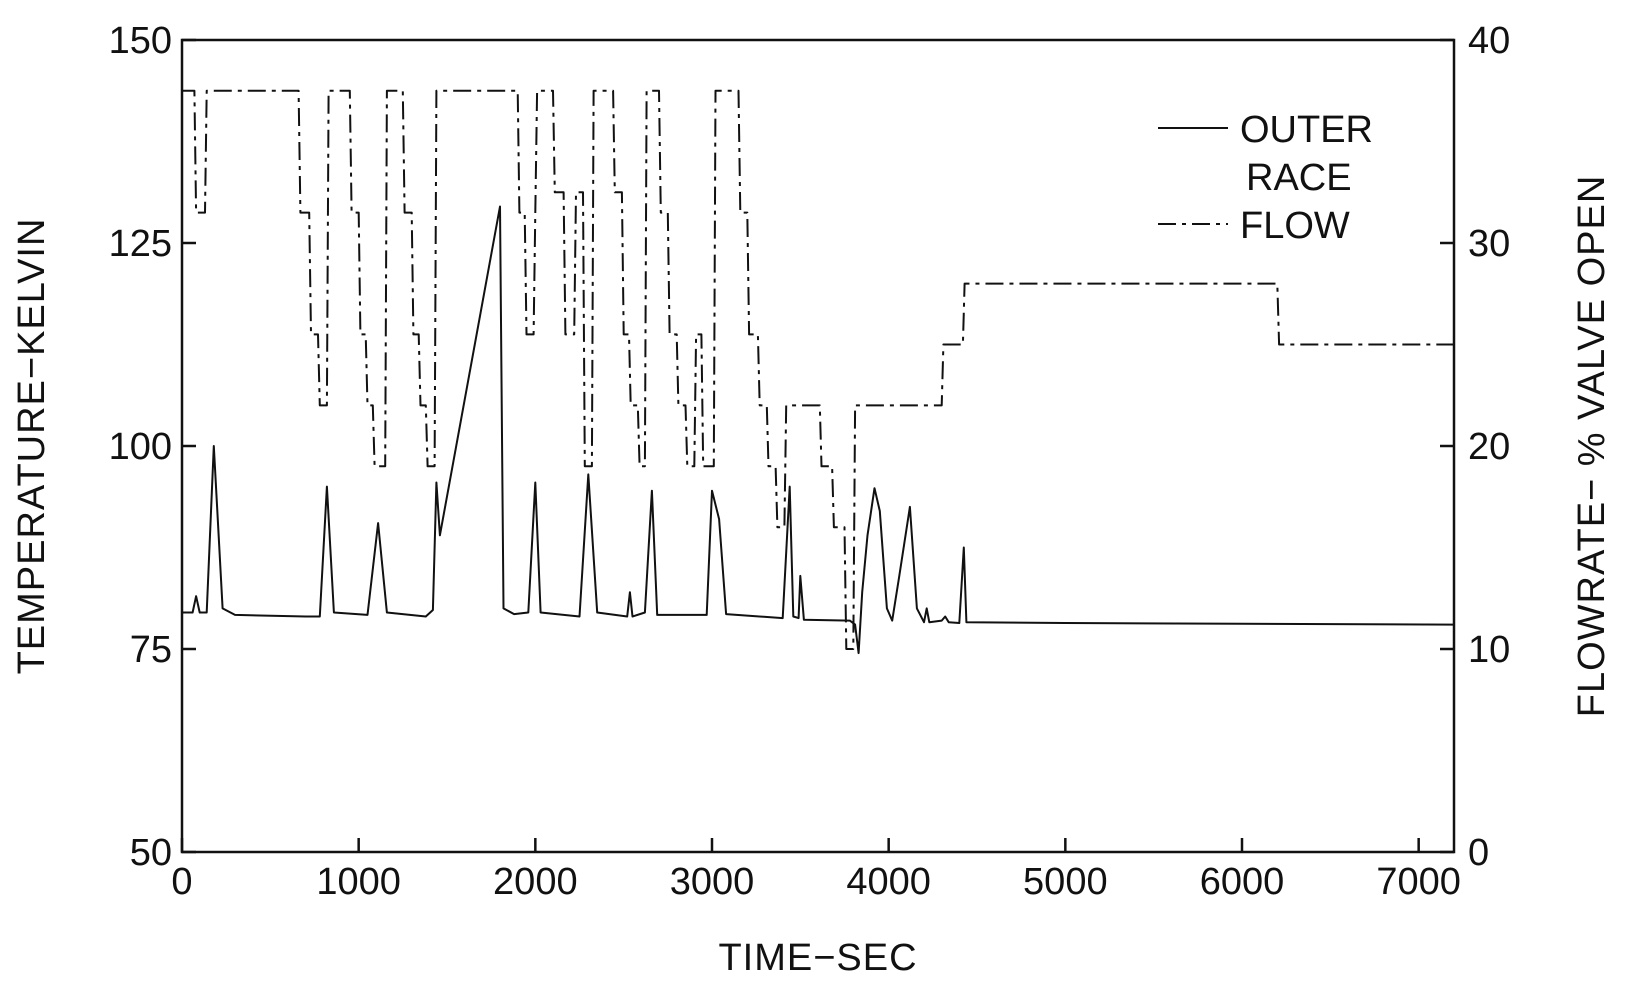  What do you see at coordinates (140, 41) in the screenshot?
I see `y-left-tick-label: 150` at bounding box center [140, 41].